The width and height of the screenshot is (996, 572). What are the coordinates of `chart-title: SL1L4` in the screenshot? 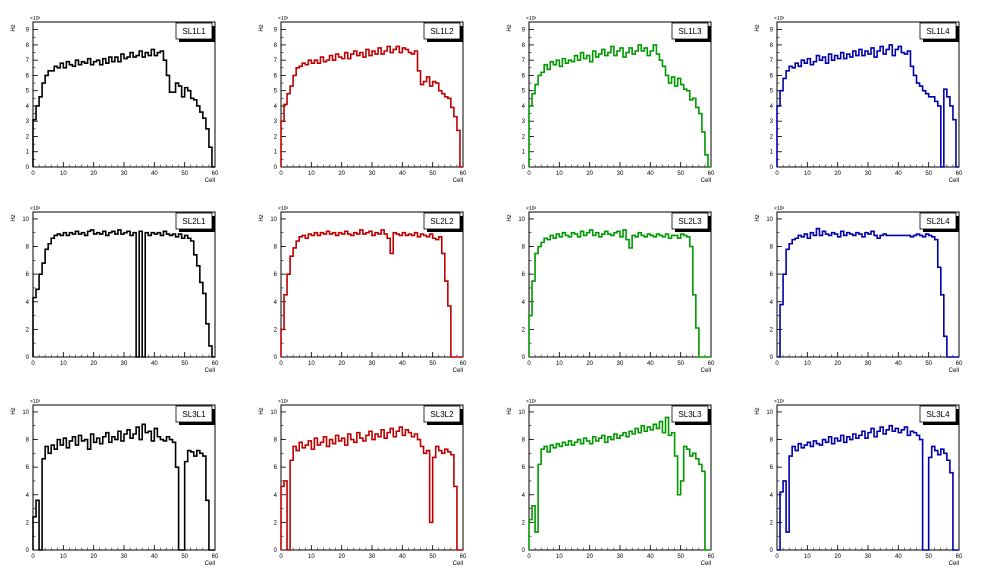 It's located at (938, 31).